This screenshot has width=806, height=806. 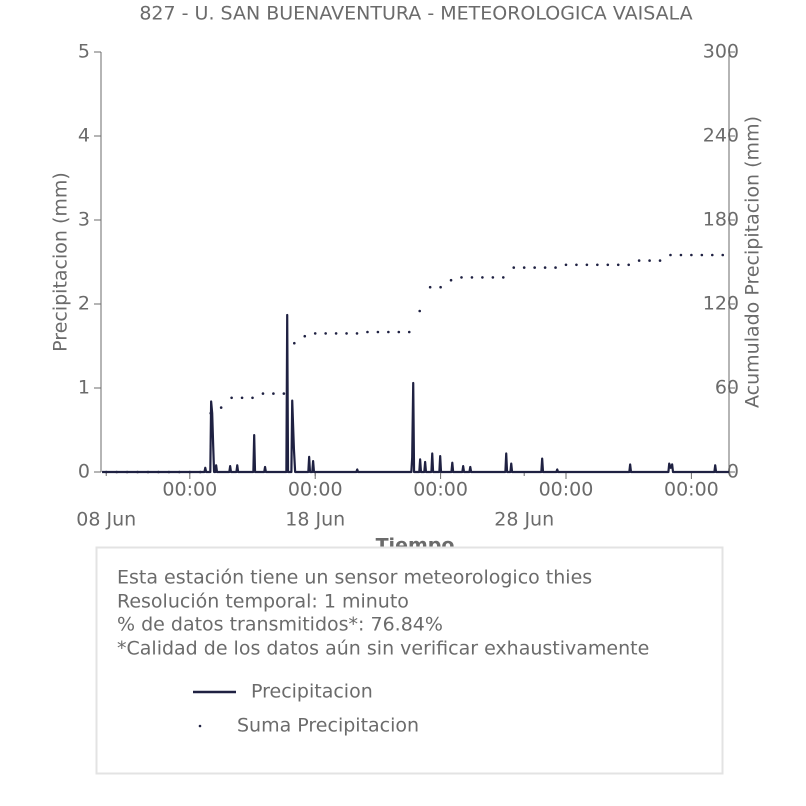 I want to click on y-tick-label: 0, so click(x=84, y=472).